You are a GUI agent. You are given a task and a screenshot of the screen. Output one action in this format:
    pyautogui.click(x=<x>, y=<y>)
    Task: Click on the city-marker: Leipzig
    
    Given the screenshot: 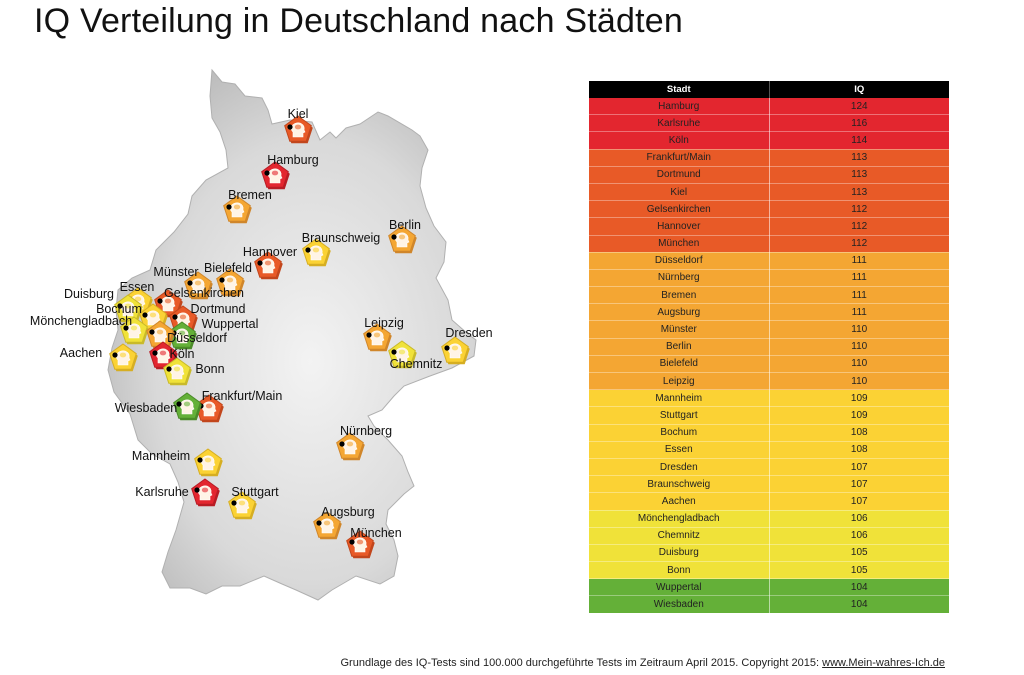 What is the action you would take?
    pyautogui.click(x=383, y=334)
    